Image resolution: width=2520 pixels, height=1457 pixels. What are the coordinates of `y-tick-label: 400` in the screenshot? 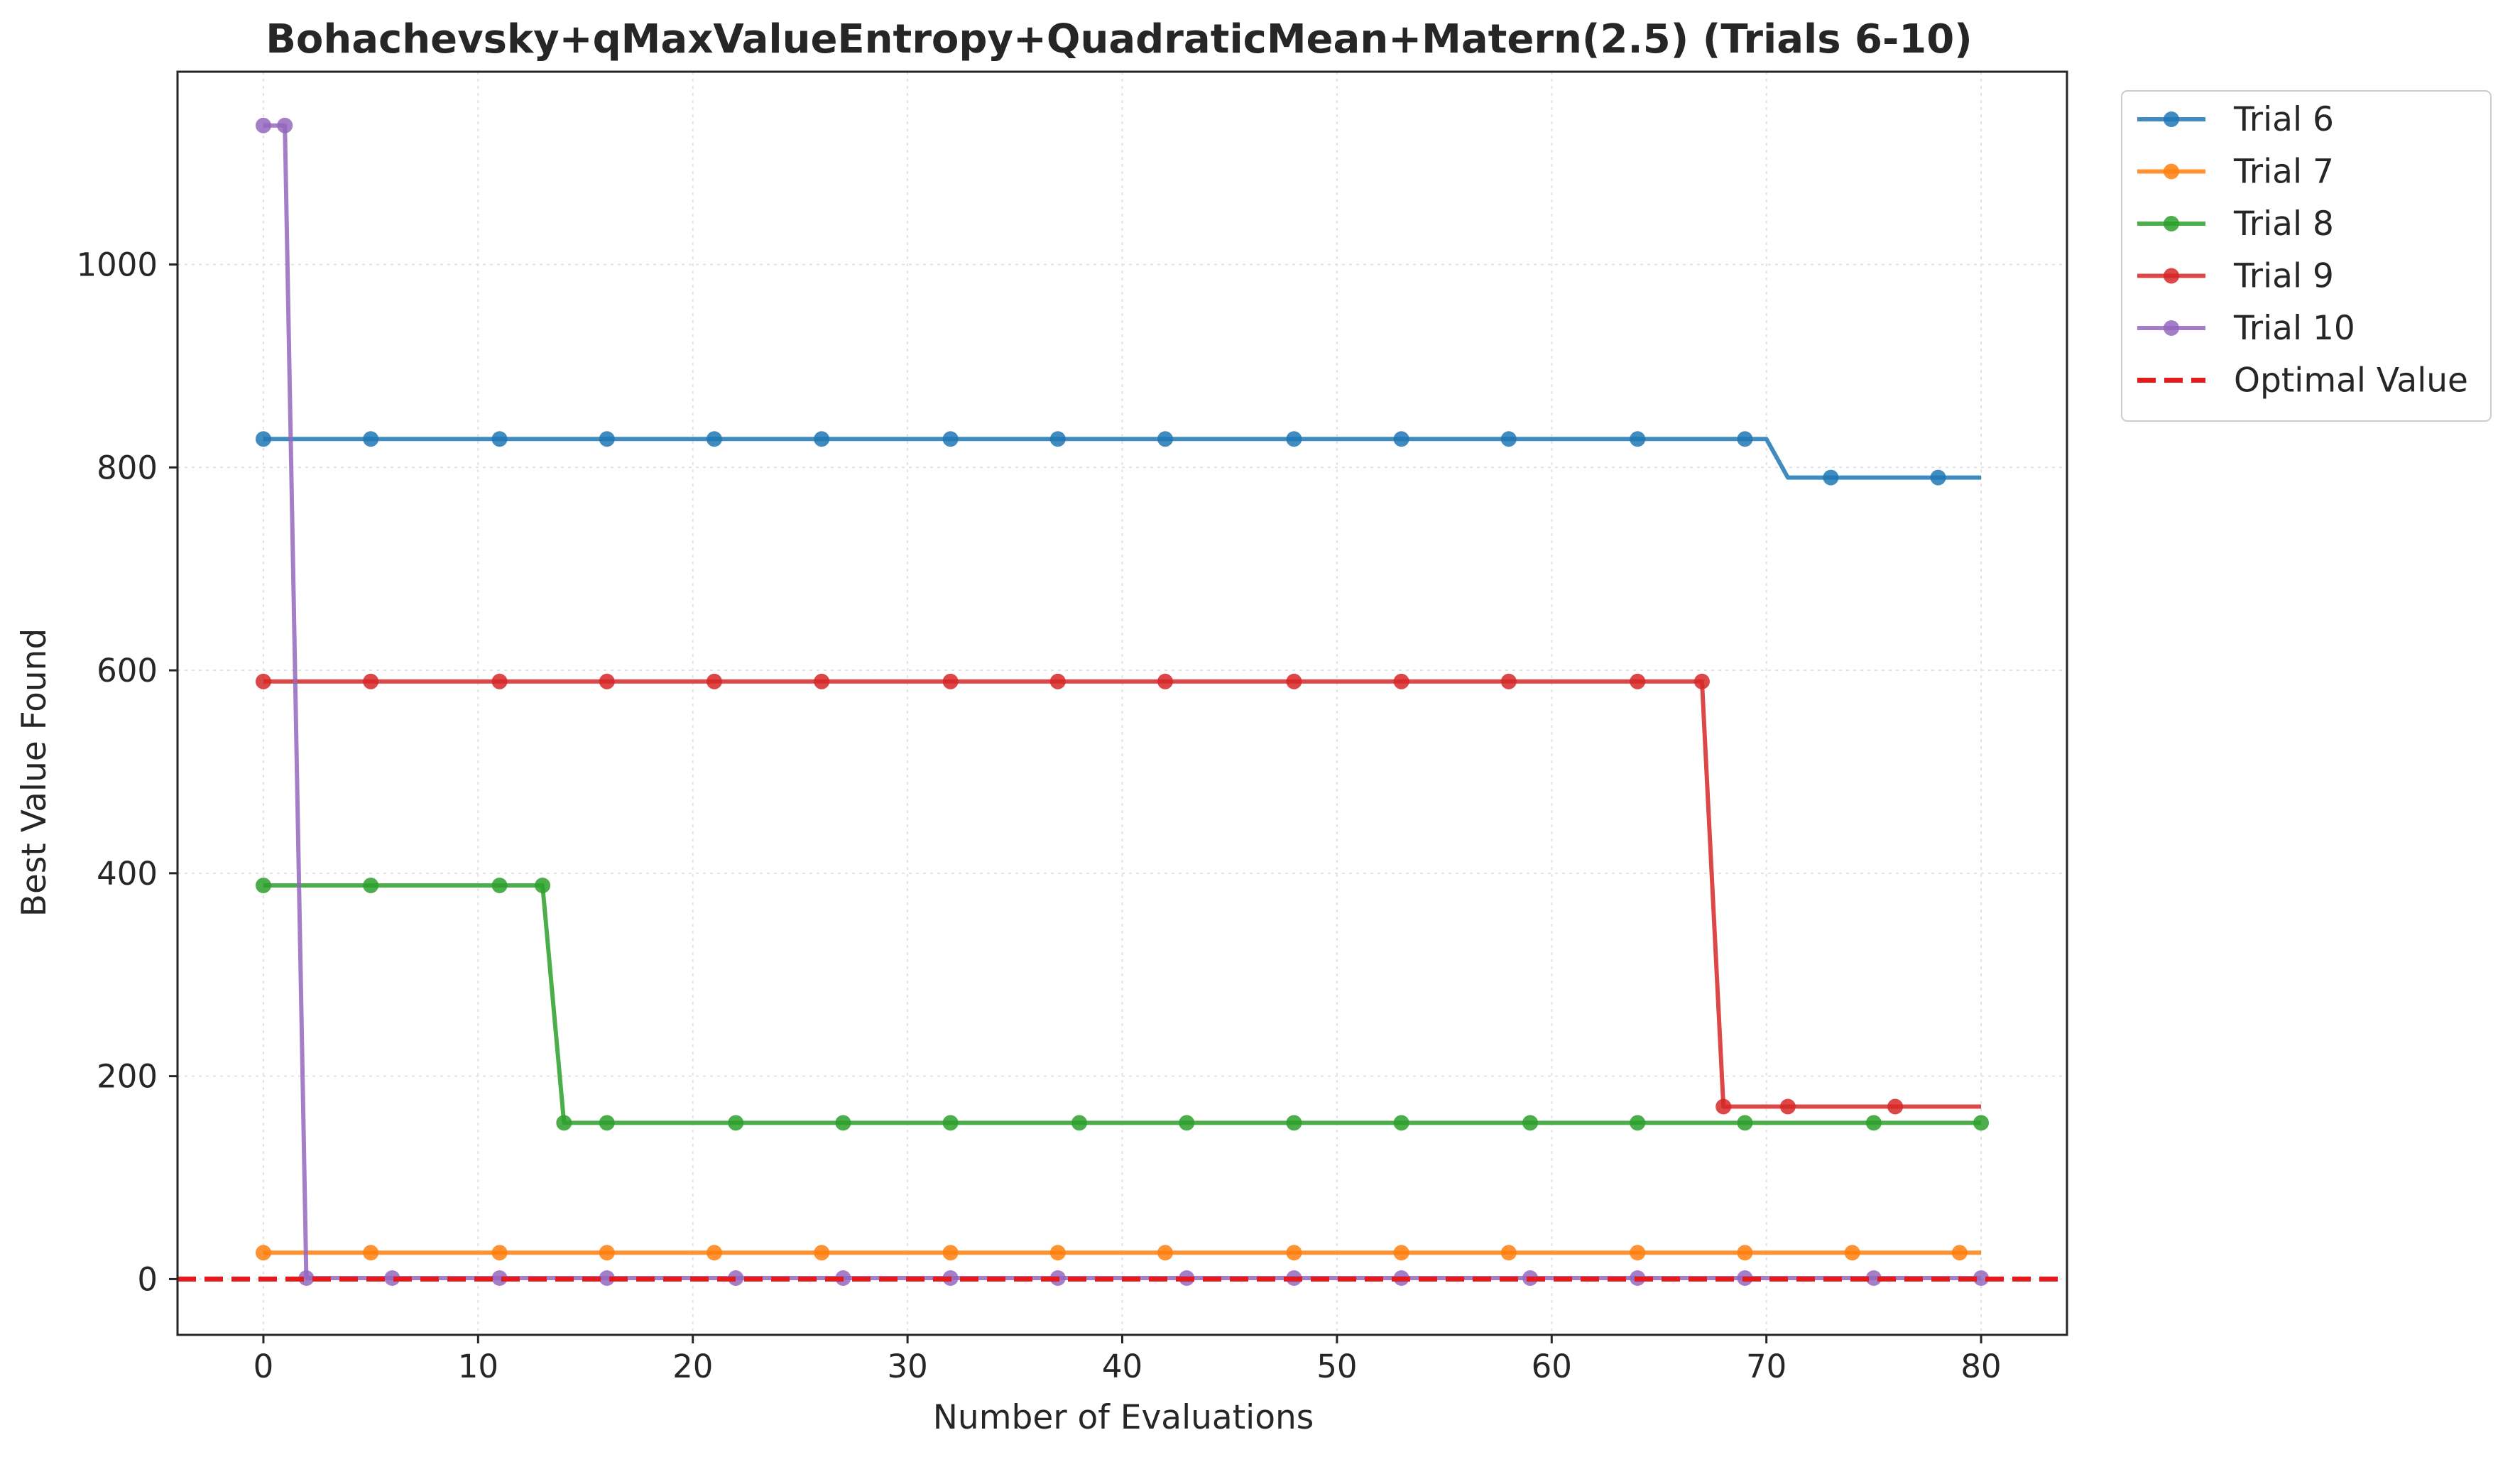 It's located at (127, 874).